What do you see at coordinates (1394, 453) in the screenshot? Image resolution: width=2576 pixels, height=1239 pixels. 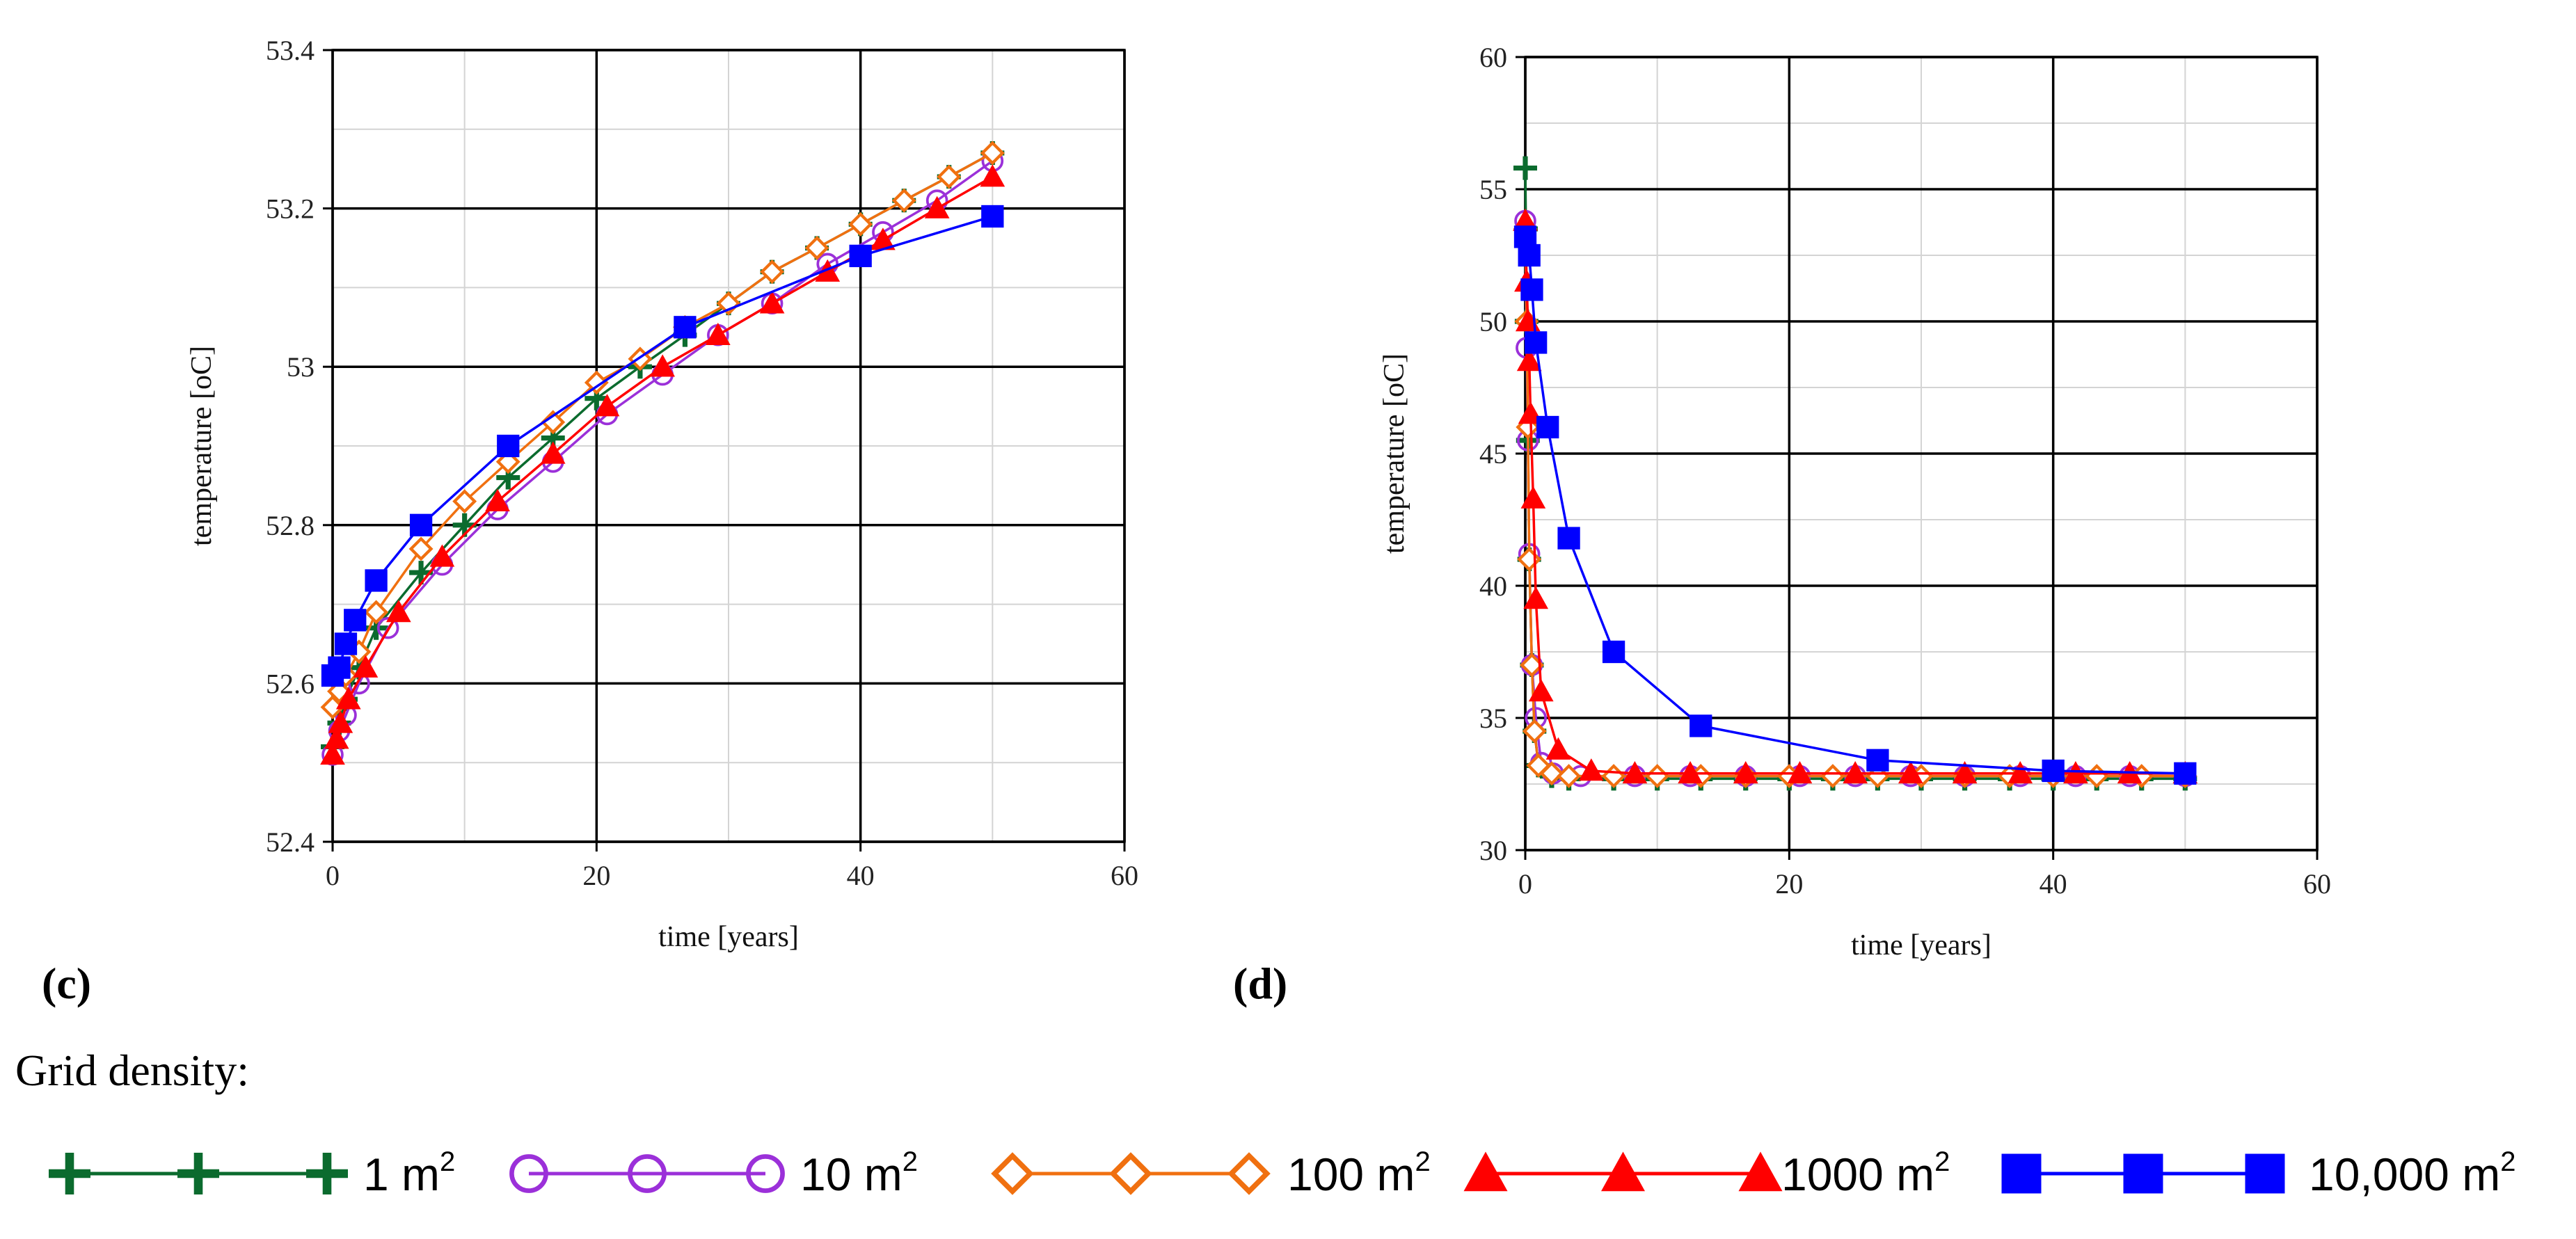 I see `y-axis-label: temperature [oC]` at bounding box center [1394, 453].